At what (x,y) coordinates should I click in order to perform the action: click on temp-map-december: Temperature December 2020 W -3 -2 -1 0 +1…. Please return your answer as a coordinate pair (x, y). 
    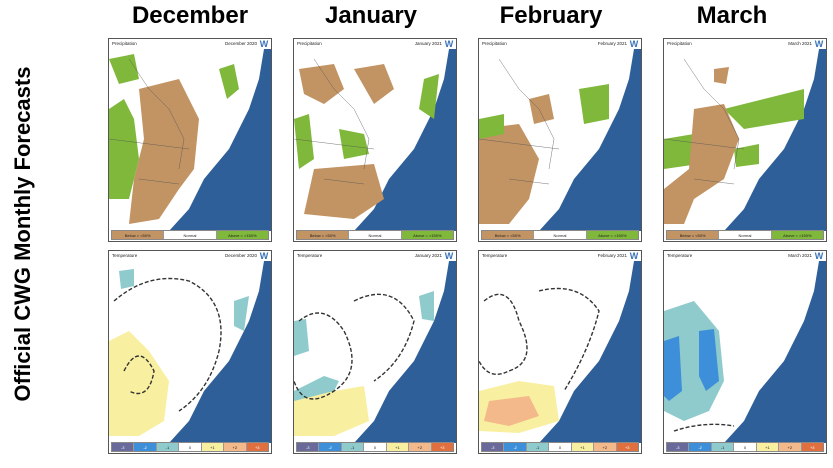
    Looking at the image, I should click on (190, 352).